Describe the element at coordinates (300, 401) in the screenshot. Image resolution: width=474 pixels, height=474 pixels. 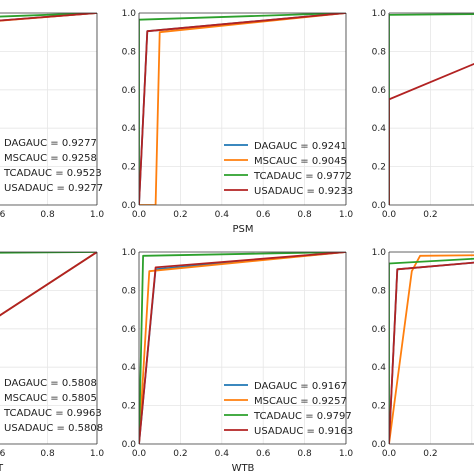
I see `legend-entry: MSCAUC = 0.9257` at that location.